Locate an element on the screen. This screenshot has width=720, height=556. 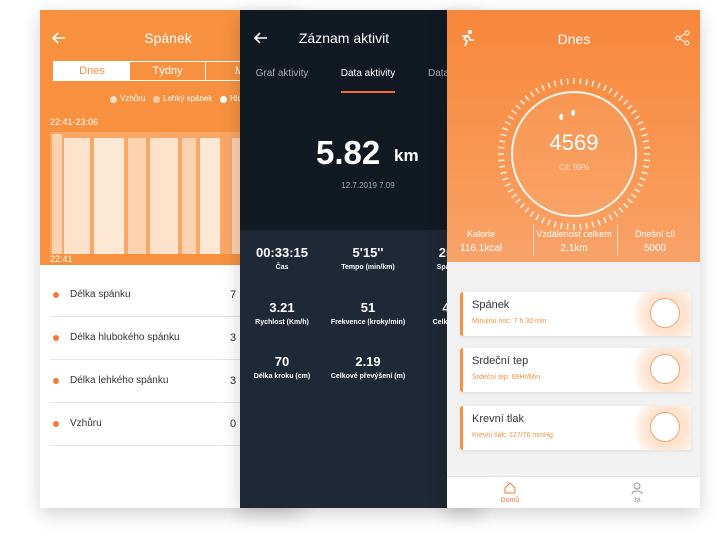
time-range: 22:41-23:06 is located at coordinates (74, 122).